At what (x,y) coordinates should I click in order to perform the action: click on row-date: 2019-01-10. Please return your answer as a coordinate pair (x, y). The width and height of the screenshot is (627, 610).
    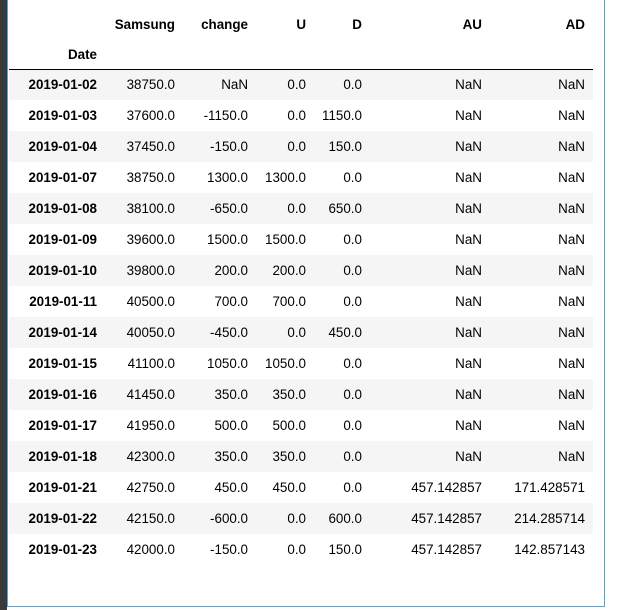
    Looking at the image, I should click on (57, 270).